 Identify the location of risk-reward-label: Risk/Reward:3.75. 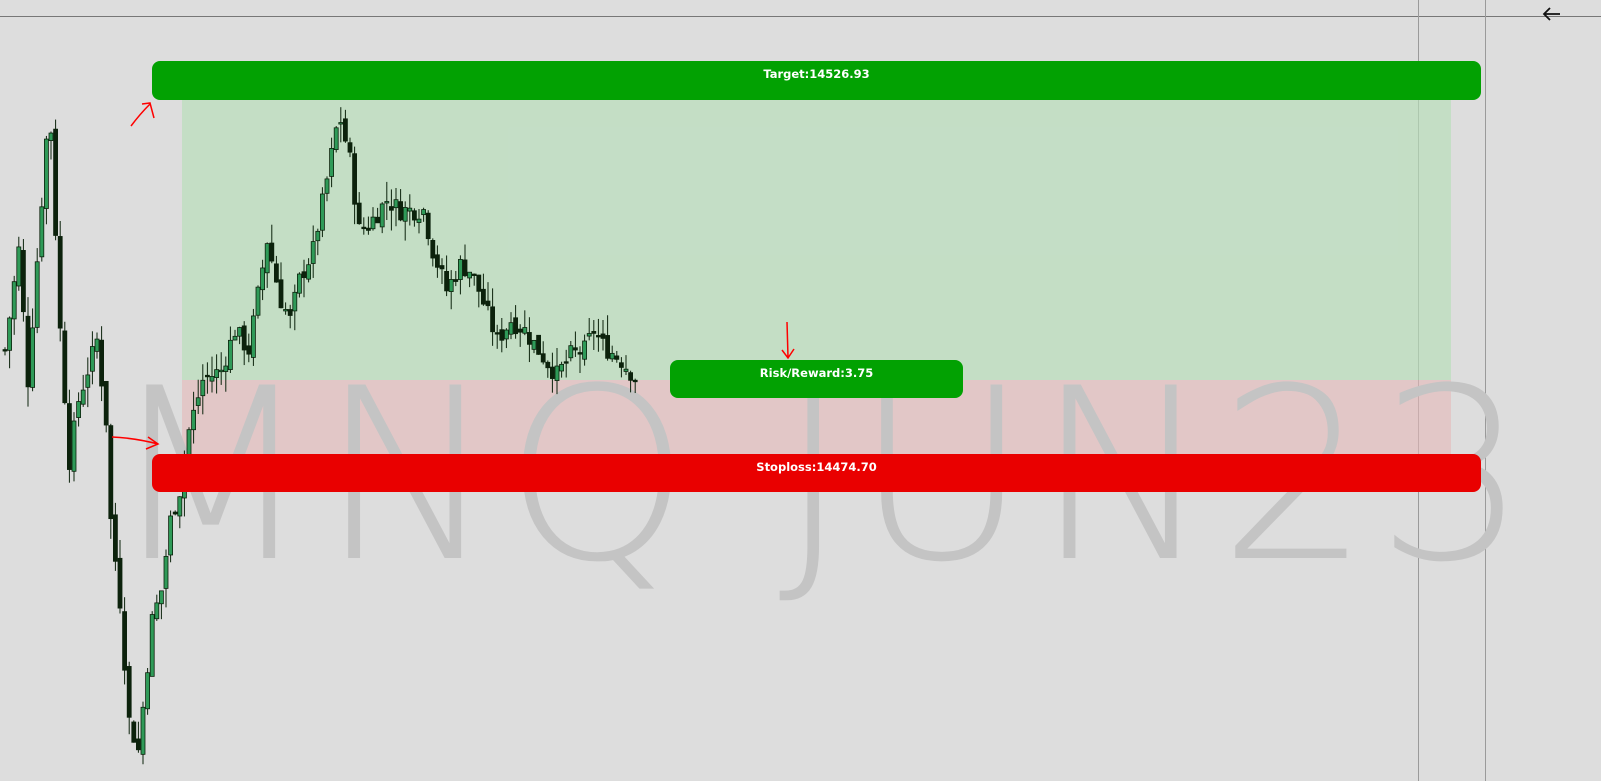
(816, 373).